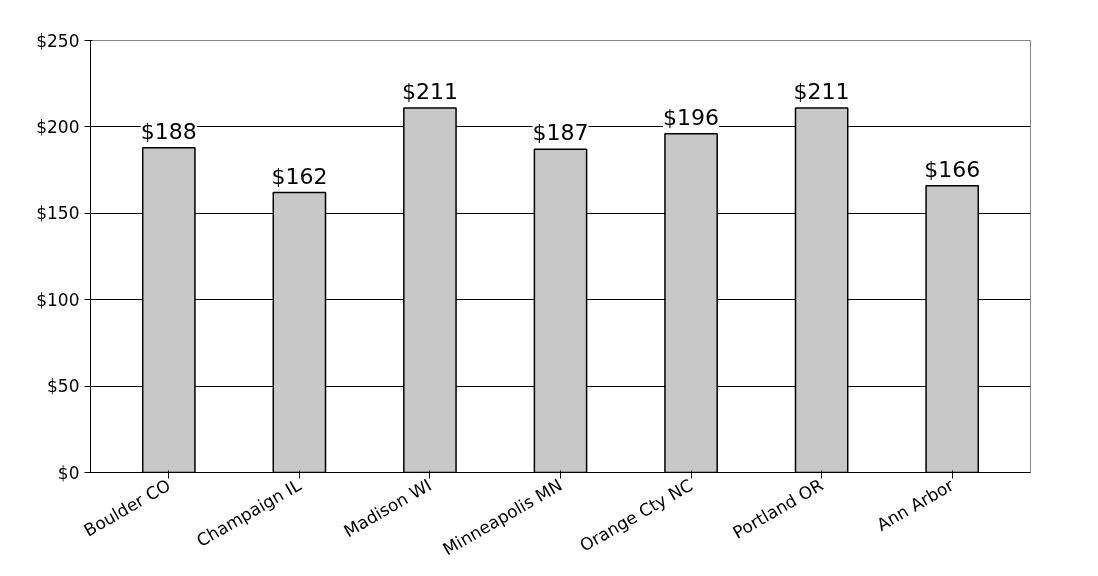  Describe the element at coordinates (58, 213) in the screenshot. I see `y-tick-label: $150` at that location.